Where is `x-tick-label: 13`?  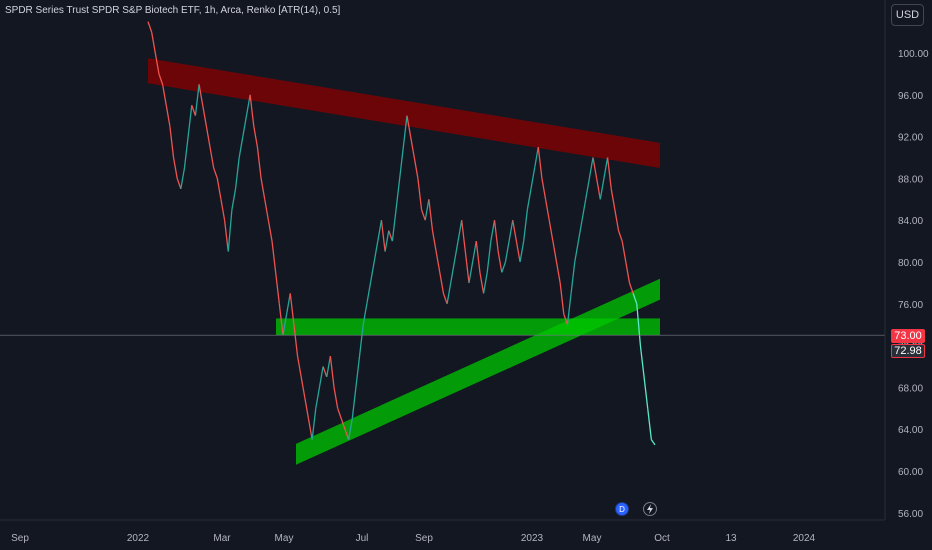
x-tick-label: 13 is located at coordinates (731, 538).